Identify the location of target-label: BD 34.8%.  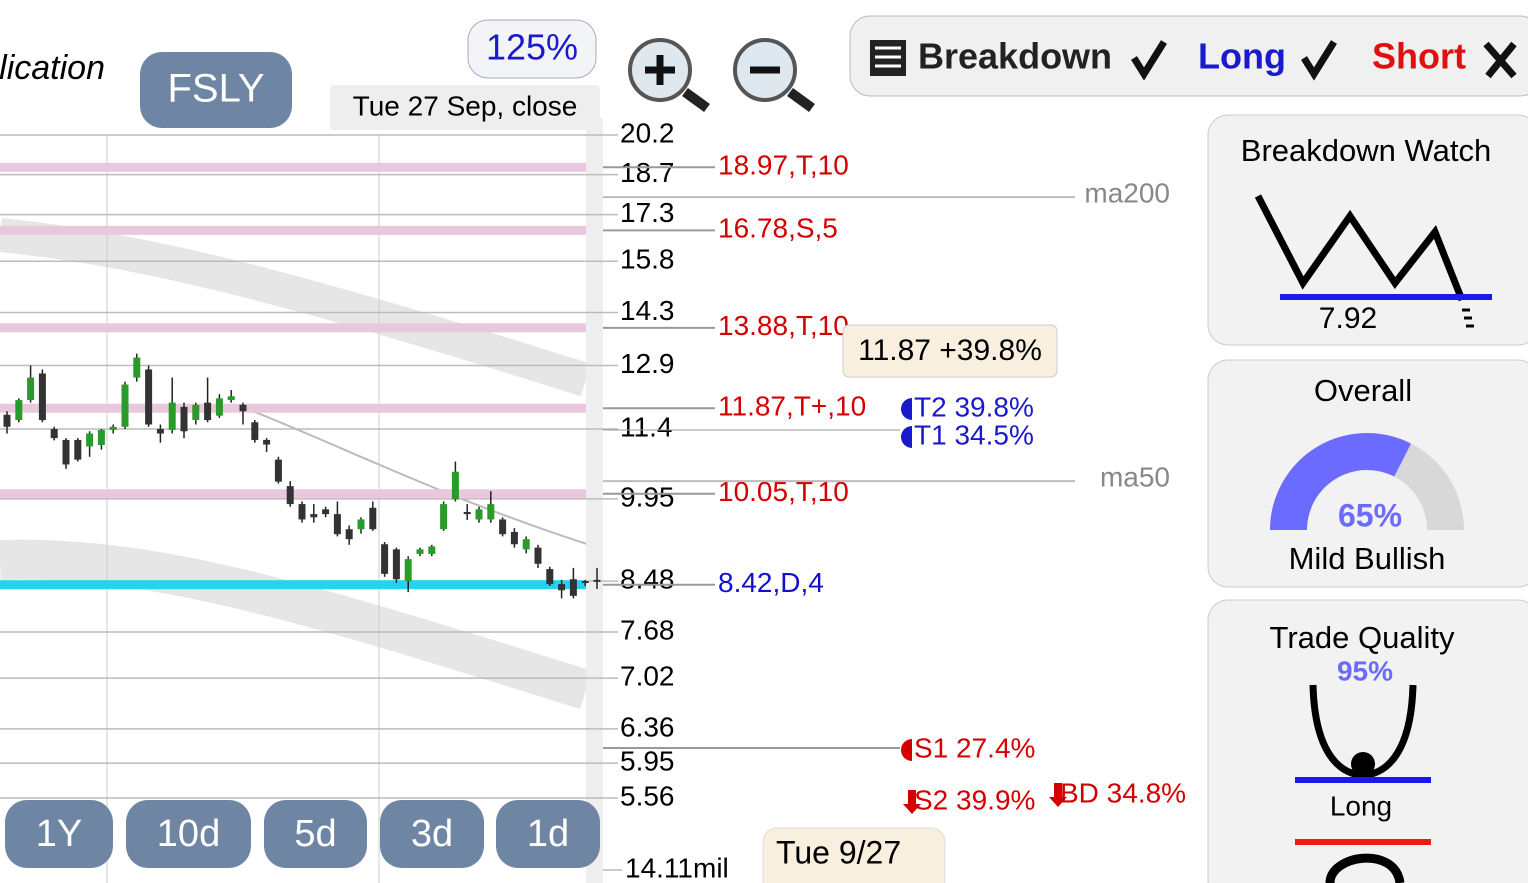
(1123, 792).